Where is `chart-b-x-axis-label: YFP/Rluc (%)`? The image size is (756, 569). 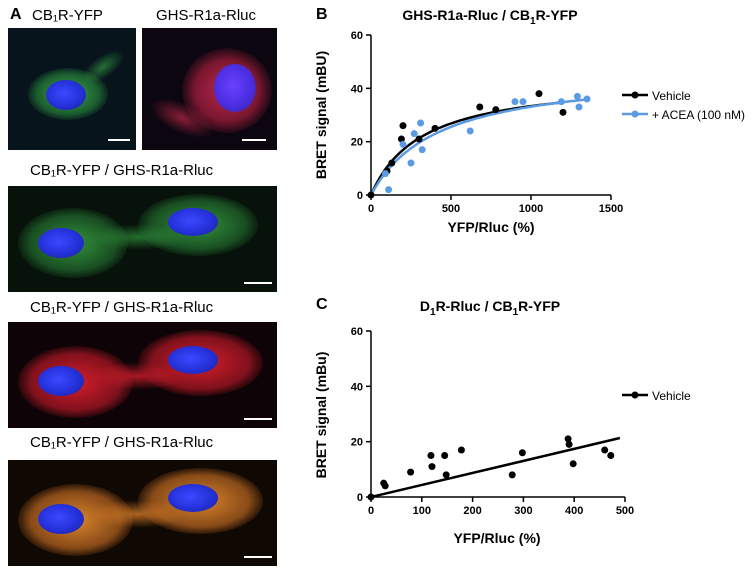 chart-b-x-axis-label: YFP/Rluc (%) is located at coordinates (490, 227).